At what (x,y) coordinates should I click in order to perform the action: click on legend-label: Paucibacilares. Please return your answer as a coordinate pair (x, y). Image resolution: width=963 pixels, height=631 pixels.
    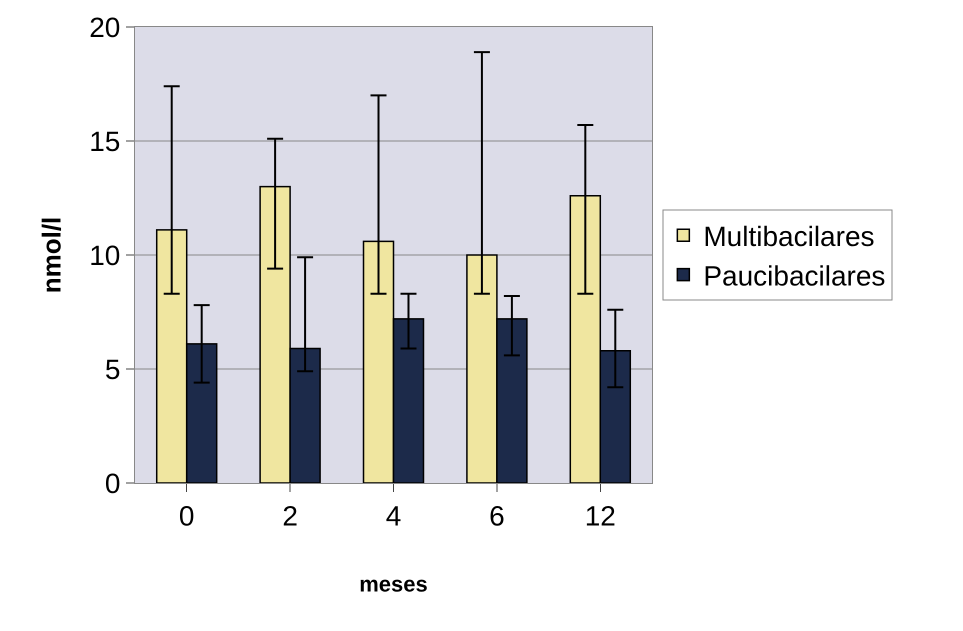
    Looking at the image, I should click on (794, 276).